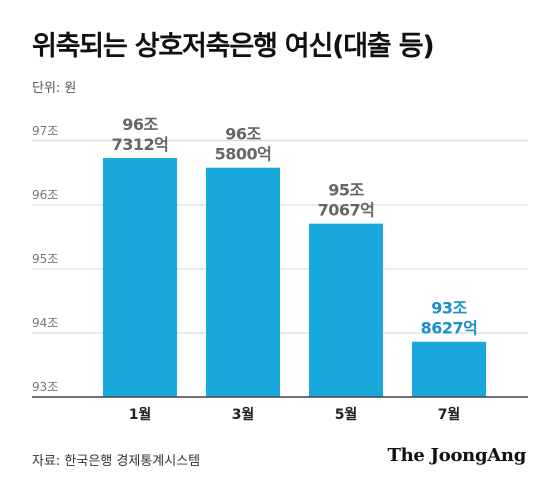 This screenshot has height=490, width=560. I want to click on y-tick-label: 96조, so click(45, 195).